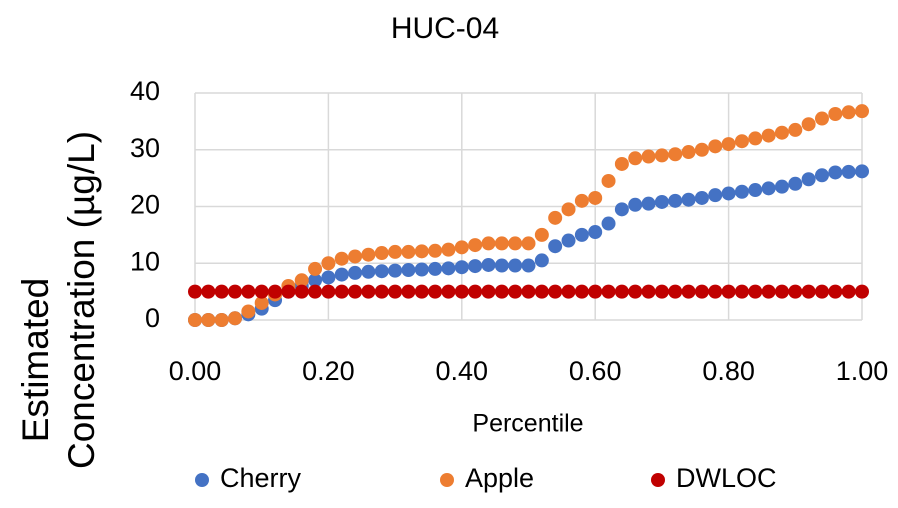  What do you see at coordinates (862, 371) in the screenshot?
I see `x-tick-label: 1.00` at bounding box center [862, 371].